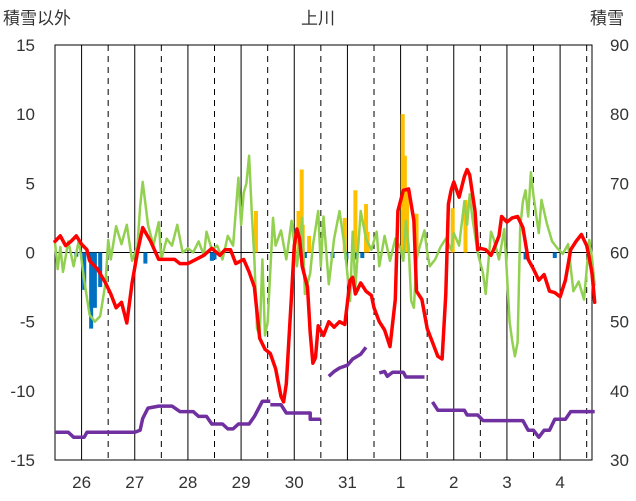 The width and height of the screenshot is (636, 501). What do you see at coordinates (22, 391) in the screenshot?
I see `y-left-tick-label: -10` at bounding box center [22, 391].